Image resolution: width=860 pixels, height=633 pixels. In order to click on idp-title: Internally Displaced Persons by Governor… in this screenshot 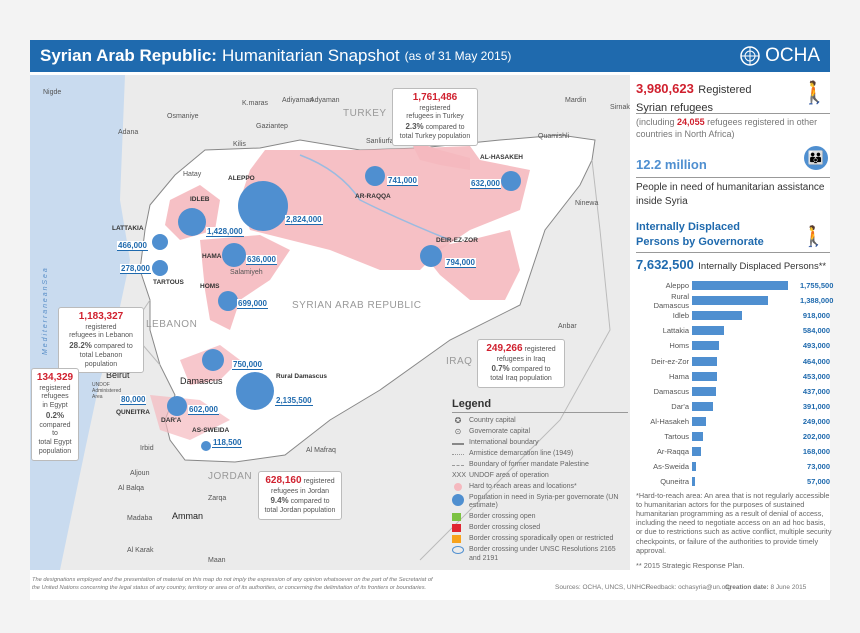, I will do `click(700, 234)`.